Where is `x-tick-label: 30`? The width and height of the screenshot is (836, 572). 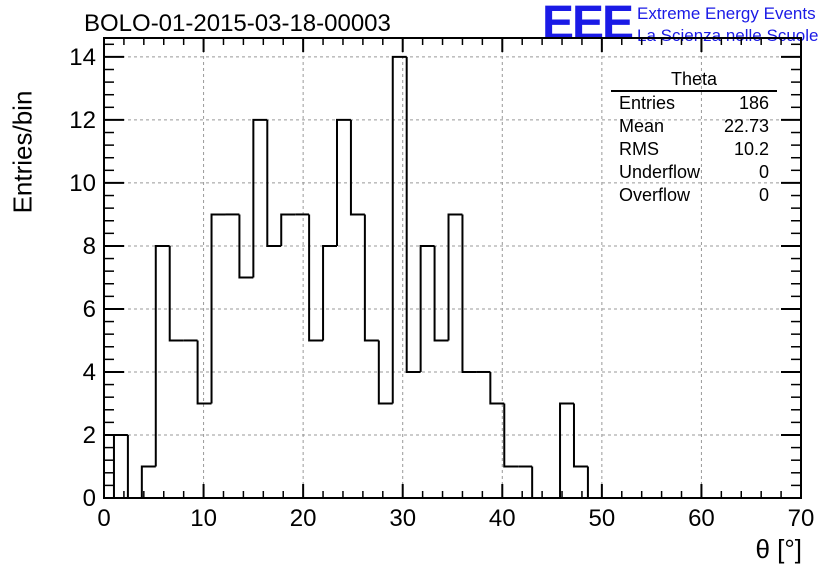 x-tick-label: 30 is located at coordinates (402, 518).